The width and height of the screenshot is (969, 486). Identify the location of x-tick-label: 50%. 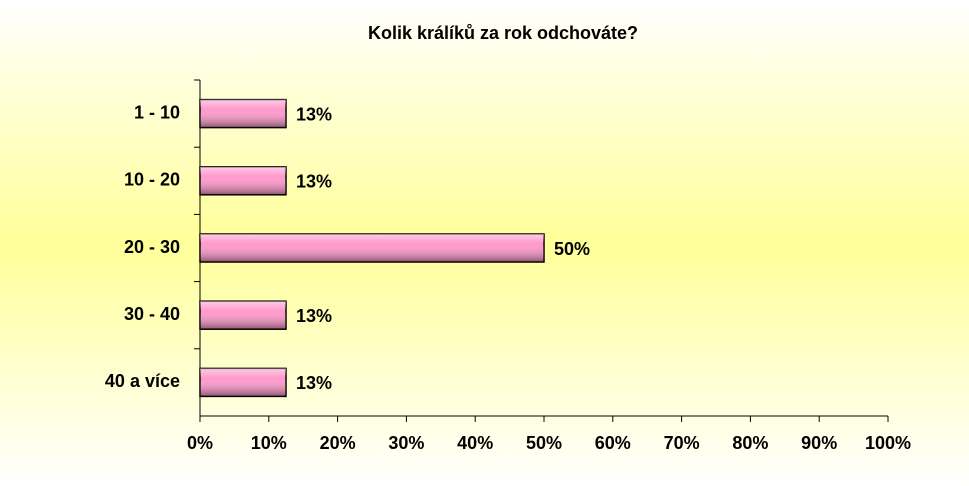
(544, 443).